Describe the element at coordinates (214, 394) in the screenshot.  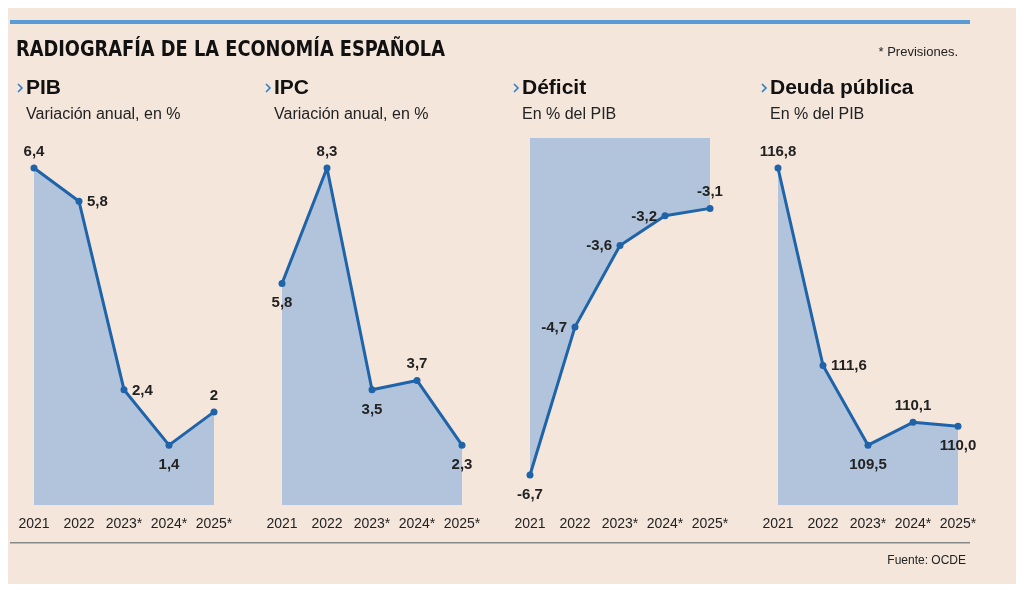
I see `data-label: 2` at that location.